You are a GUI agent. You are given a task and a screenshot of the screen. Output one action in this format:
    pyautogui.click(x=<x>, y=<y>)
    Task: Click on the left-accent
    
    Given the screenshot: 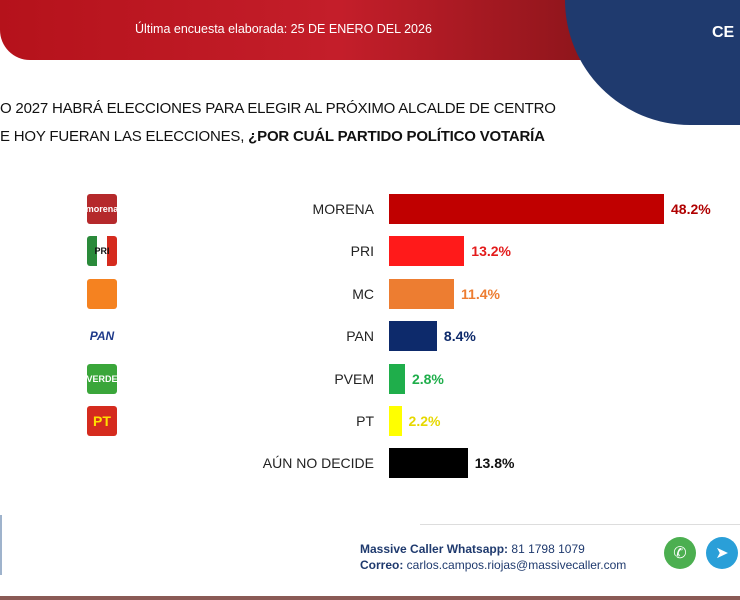 What is the action you would take?
    pyautogui.click(x=1, y=545)
    